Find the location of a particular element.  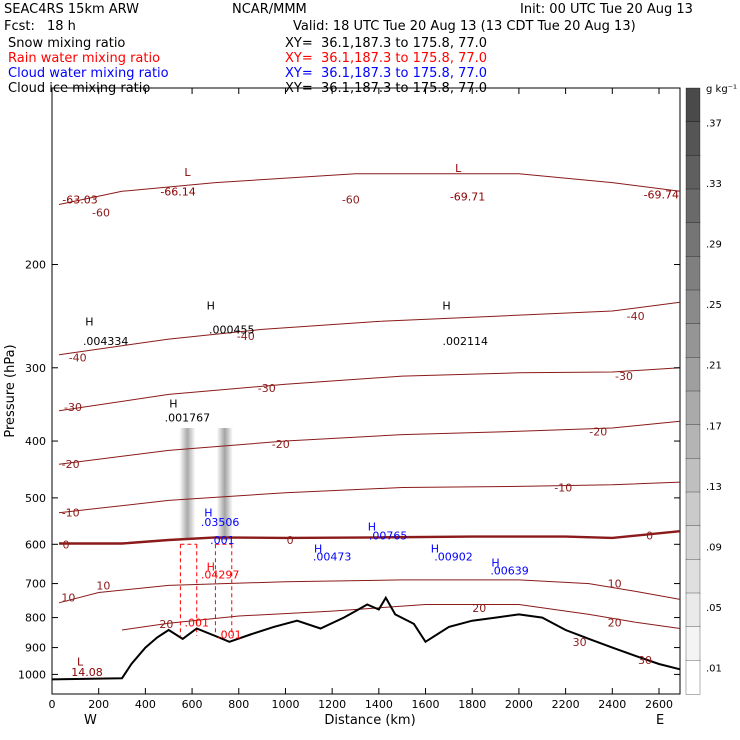

y-tick-label: 600 is located at coordinates (35, 544).